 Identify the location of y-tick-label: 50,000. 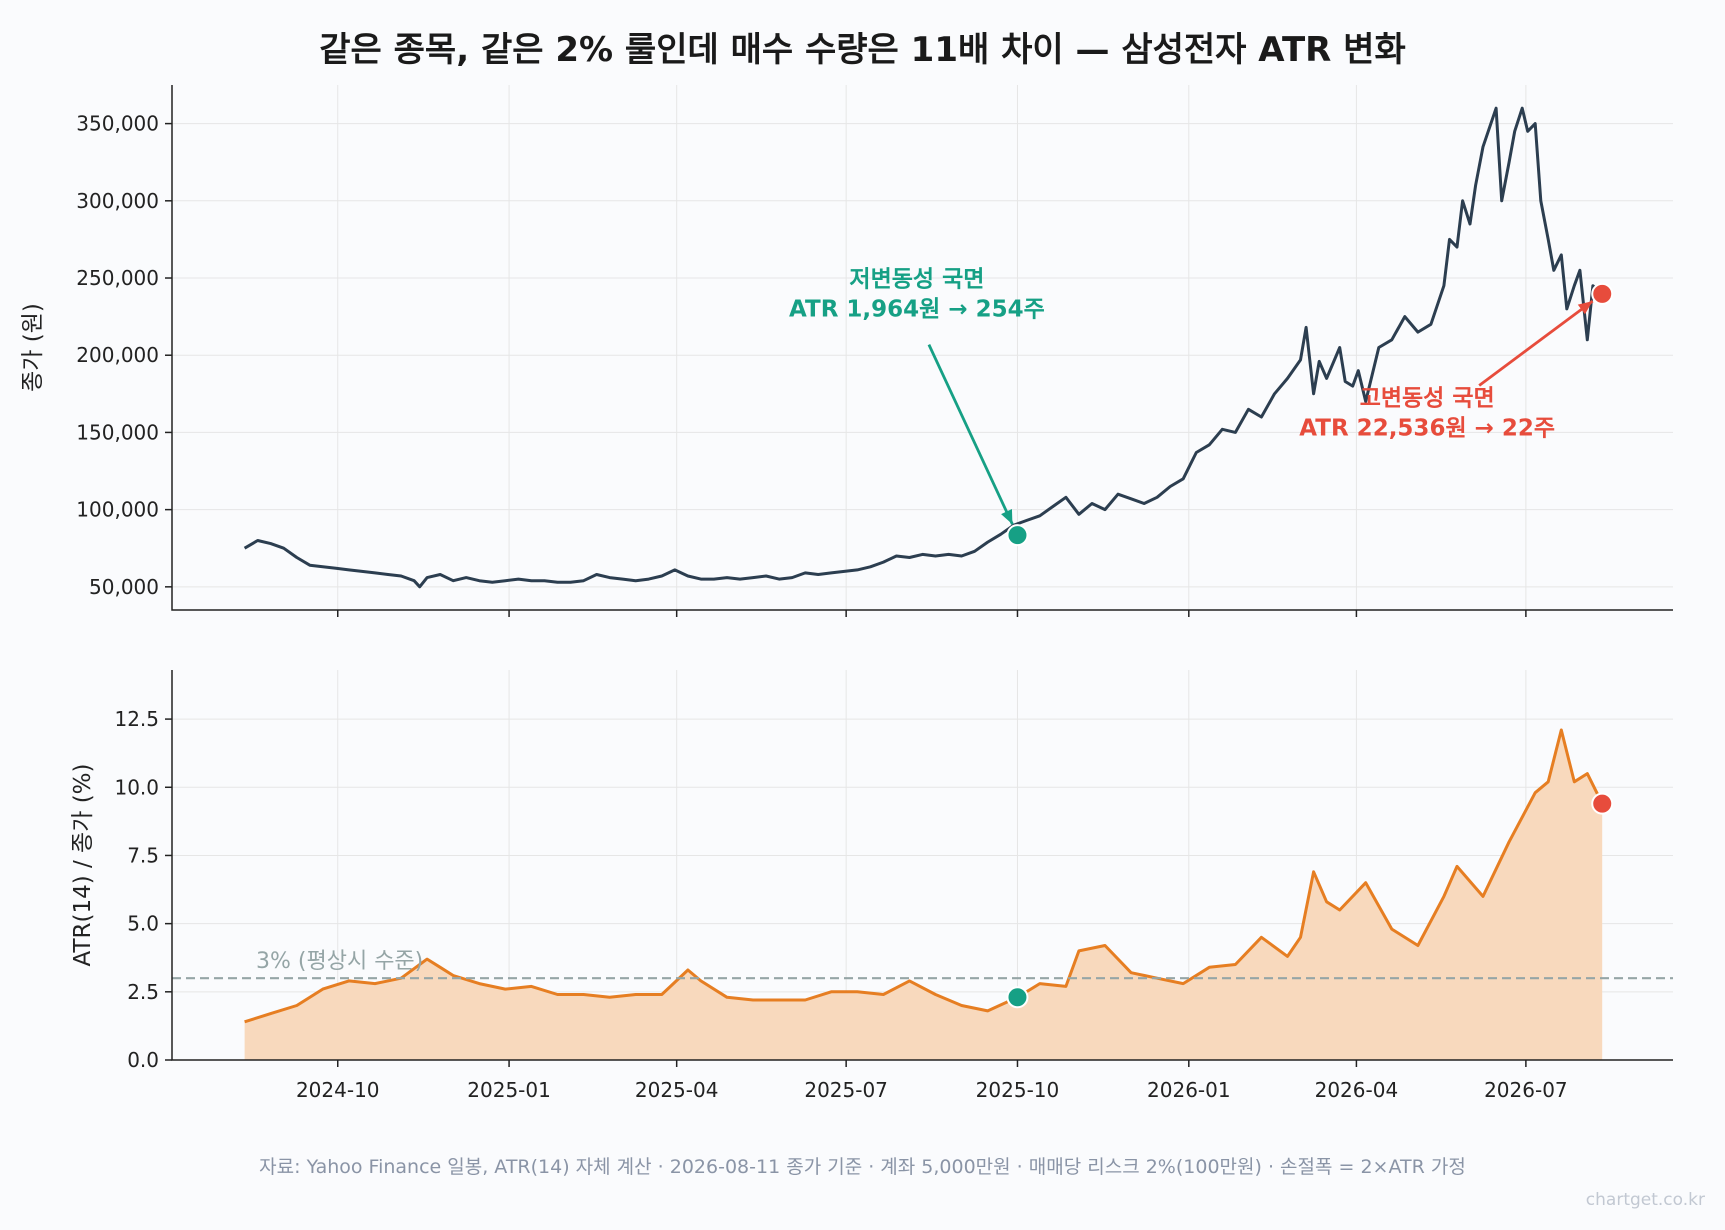
(124, 587).